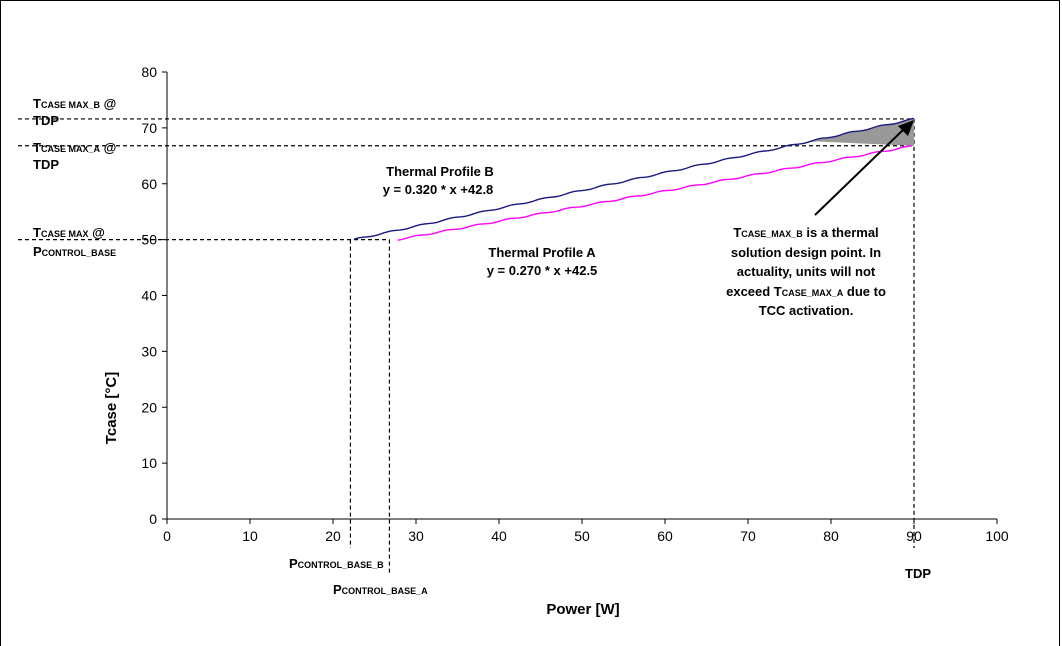  Describe the element at coordinates (499, 536) in the screenshot. I see `x-tick-label: 40` at that location.